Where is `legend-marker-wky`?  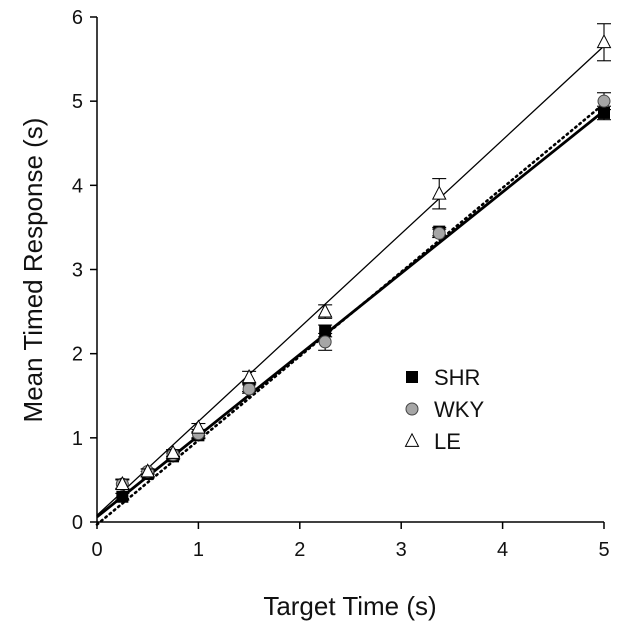
legend-marker-wky is located at coordinates (412, 409).